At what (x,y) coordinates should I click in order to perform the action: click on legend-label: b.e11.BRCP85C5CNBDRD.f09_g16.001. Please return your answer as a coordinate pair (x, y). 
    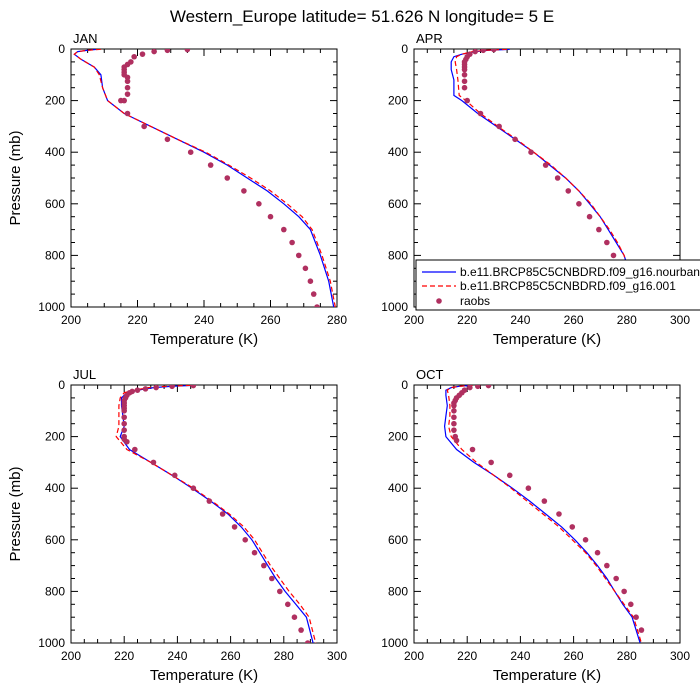
    Looking at the image, I should click on (568, 286).